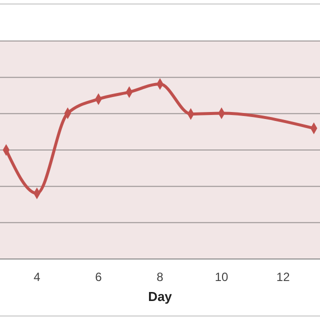 Image resolution: width=320 pixels, height=320 pixels. Describe the element at coordinates (37, 277) in the screenshot. I see `x-tick-label: 4` at that location.